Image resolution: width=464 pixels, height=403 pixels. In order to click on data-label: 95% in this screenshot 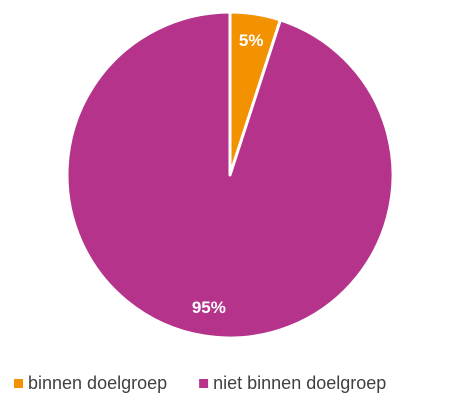, I will do `click(209, 307)`.